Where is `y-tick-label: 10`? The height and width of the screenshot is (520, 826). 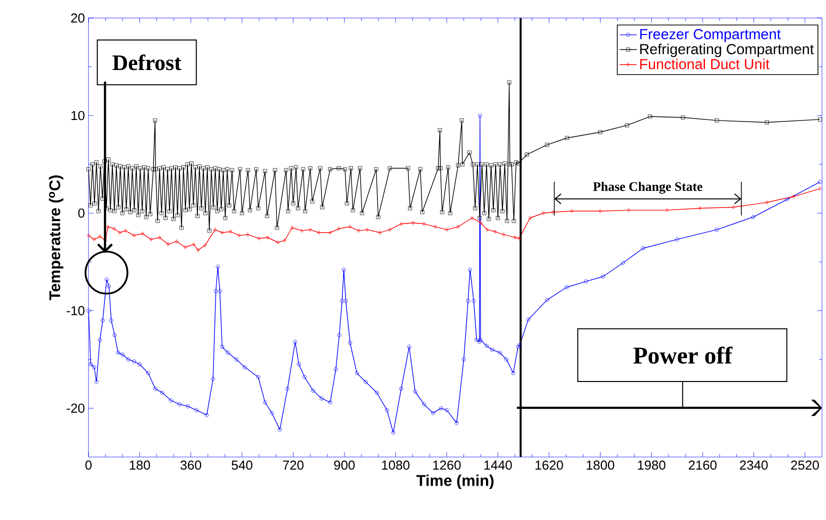 y-tick-label: 10 is located at coordinates (78, 115).